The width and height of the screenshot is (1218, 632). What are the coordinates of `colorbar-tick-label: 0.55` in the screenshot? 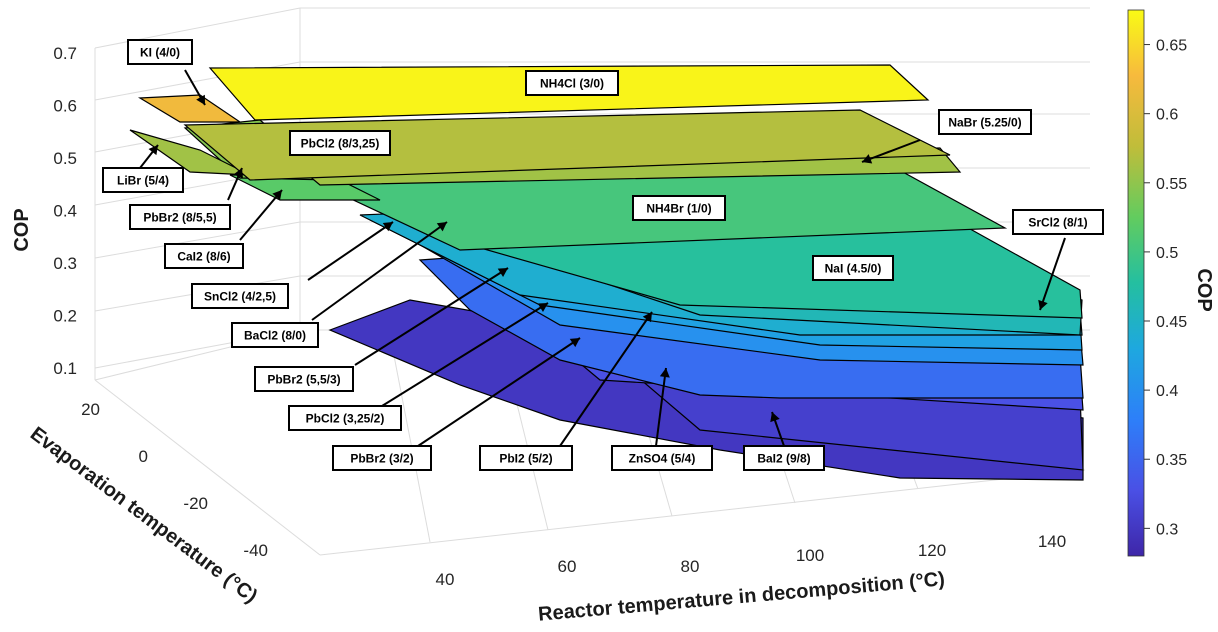 It's located at (1171, 184).